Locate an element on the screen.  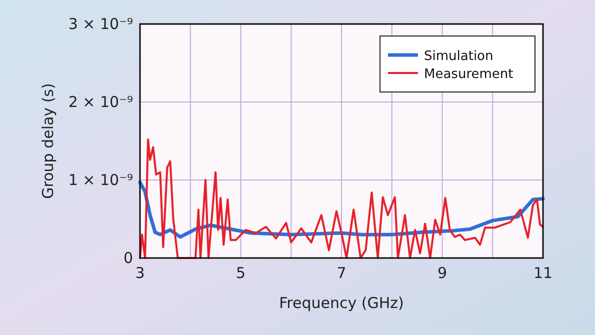
x-axis-title: Frequency (GHz) is located at coordinates (341, 303).